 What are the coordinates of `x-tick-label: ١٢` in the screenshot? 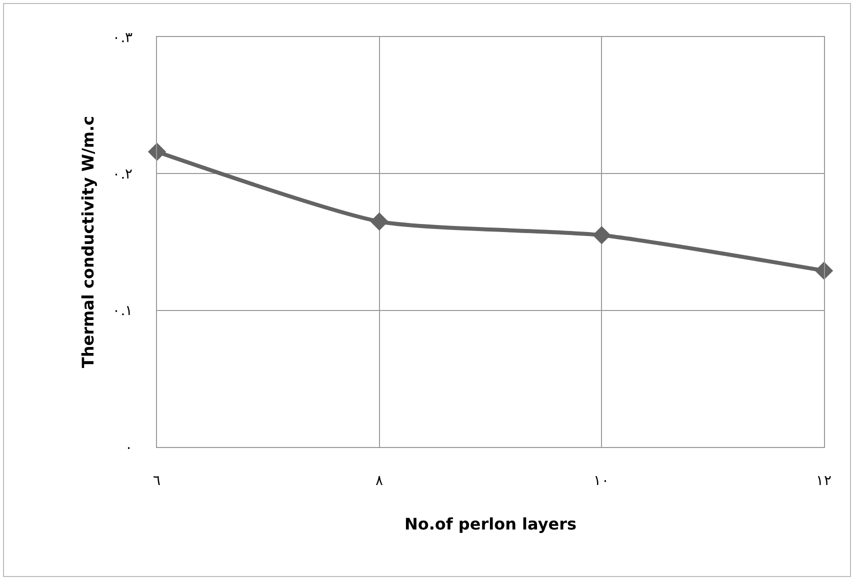 It's located at (824, 480).